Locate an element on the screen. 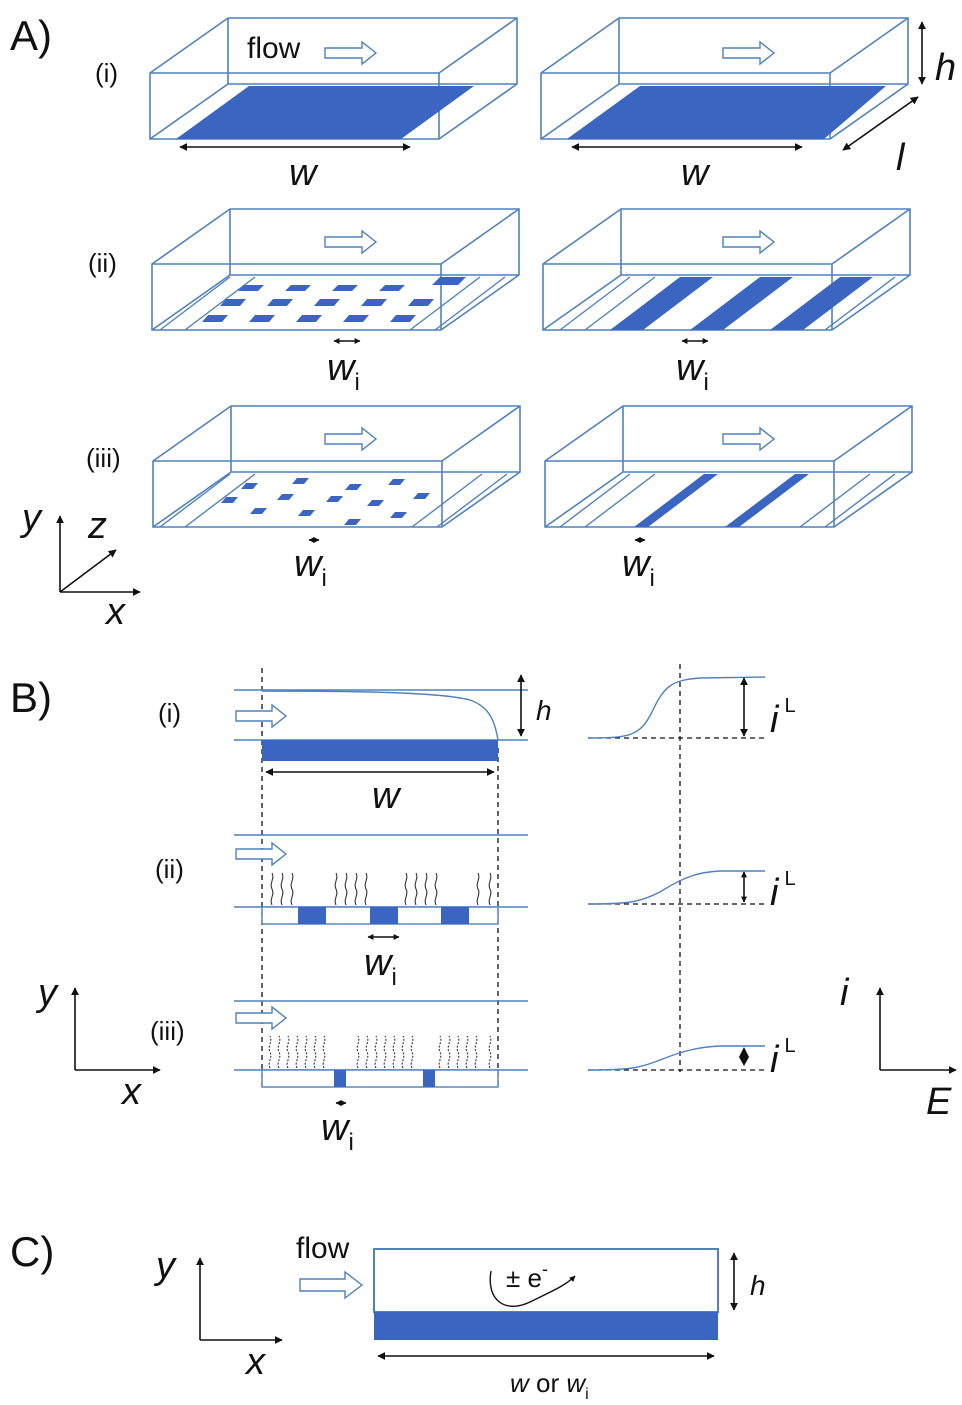 The image size is (962, 1405). length-label: l is located at coordinates (901, 158).